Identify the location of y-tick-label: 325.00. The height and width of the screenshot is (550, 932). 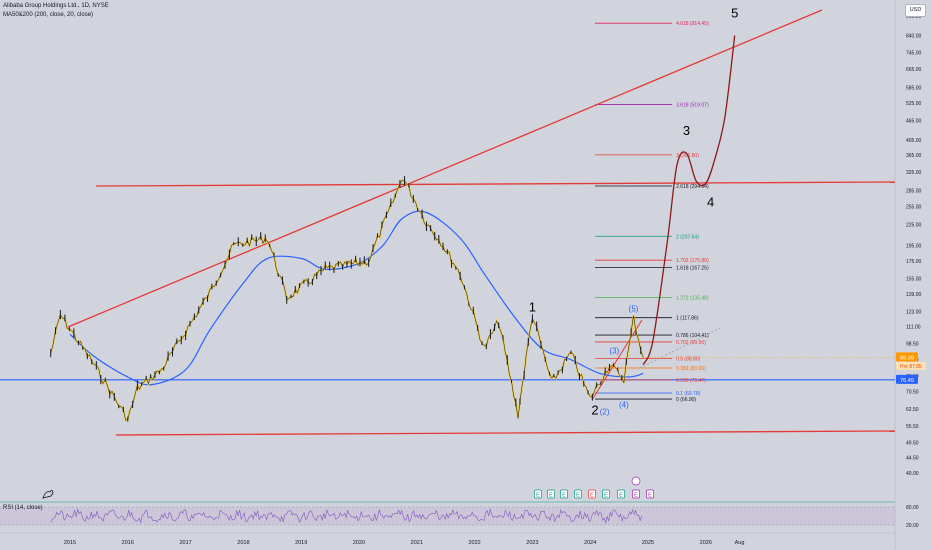
(914, 173).